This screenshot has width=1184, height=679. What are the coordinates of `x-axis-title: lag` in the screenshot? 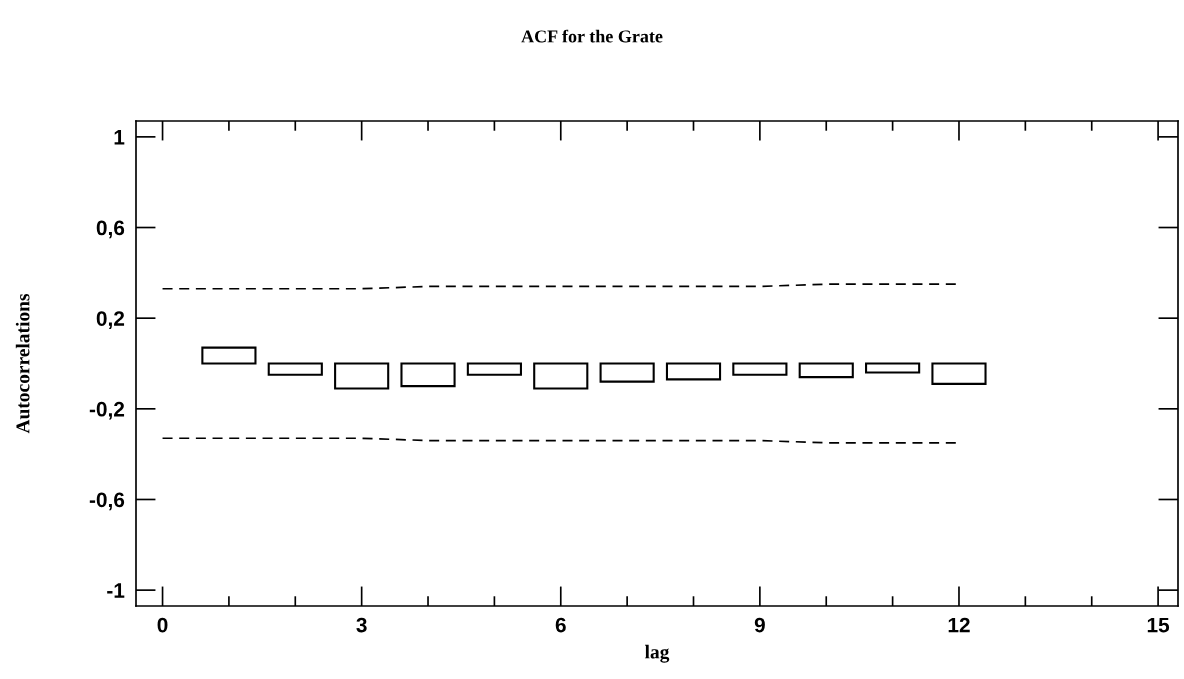 It's located at (657, 653).